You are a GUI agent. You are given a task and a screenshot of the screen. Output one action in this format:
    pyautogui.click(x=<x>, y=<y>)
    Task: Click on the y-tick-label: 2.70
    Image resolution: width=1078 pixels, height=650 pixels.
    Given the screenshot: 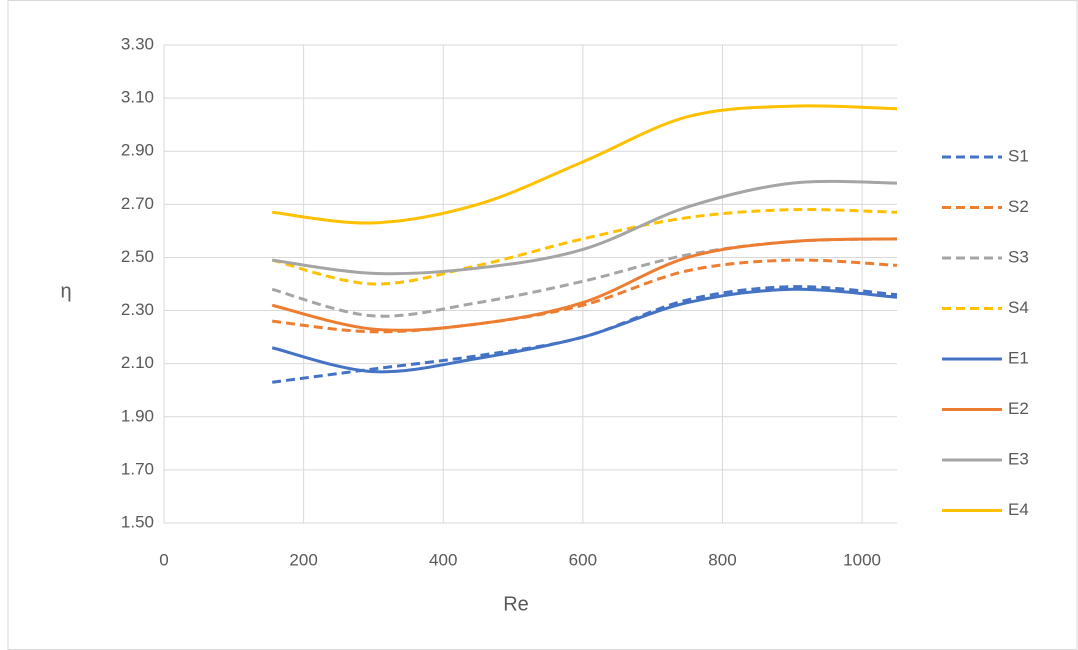 What is the action you would take?
    pyautogui.click(x=137, y=203)
    